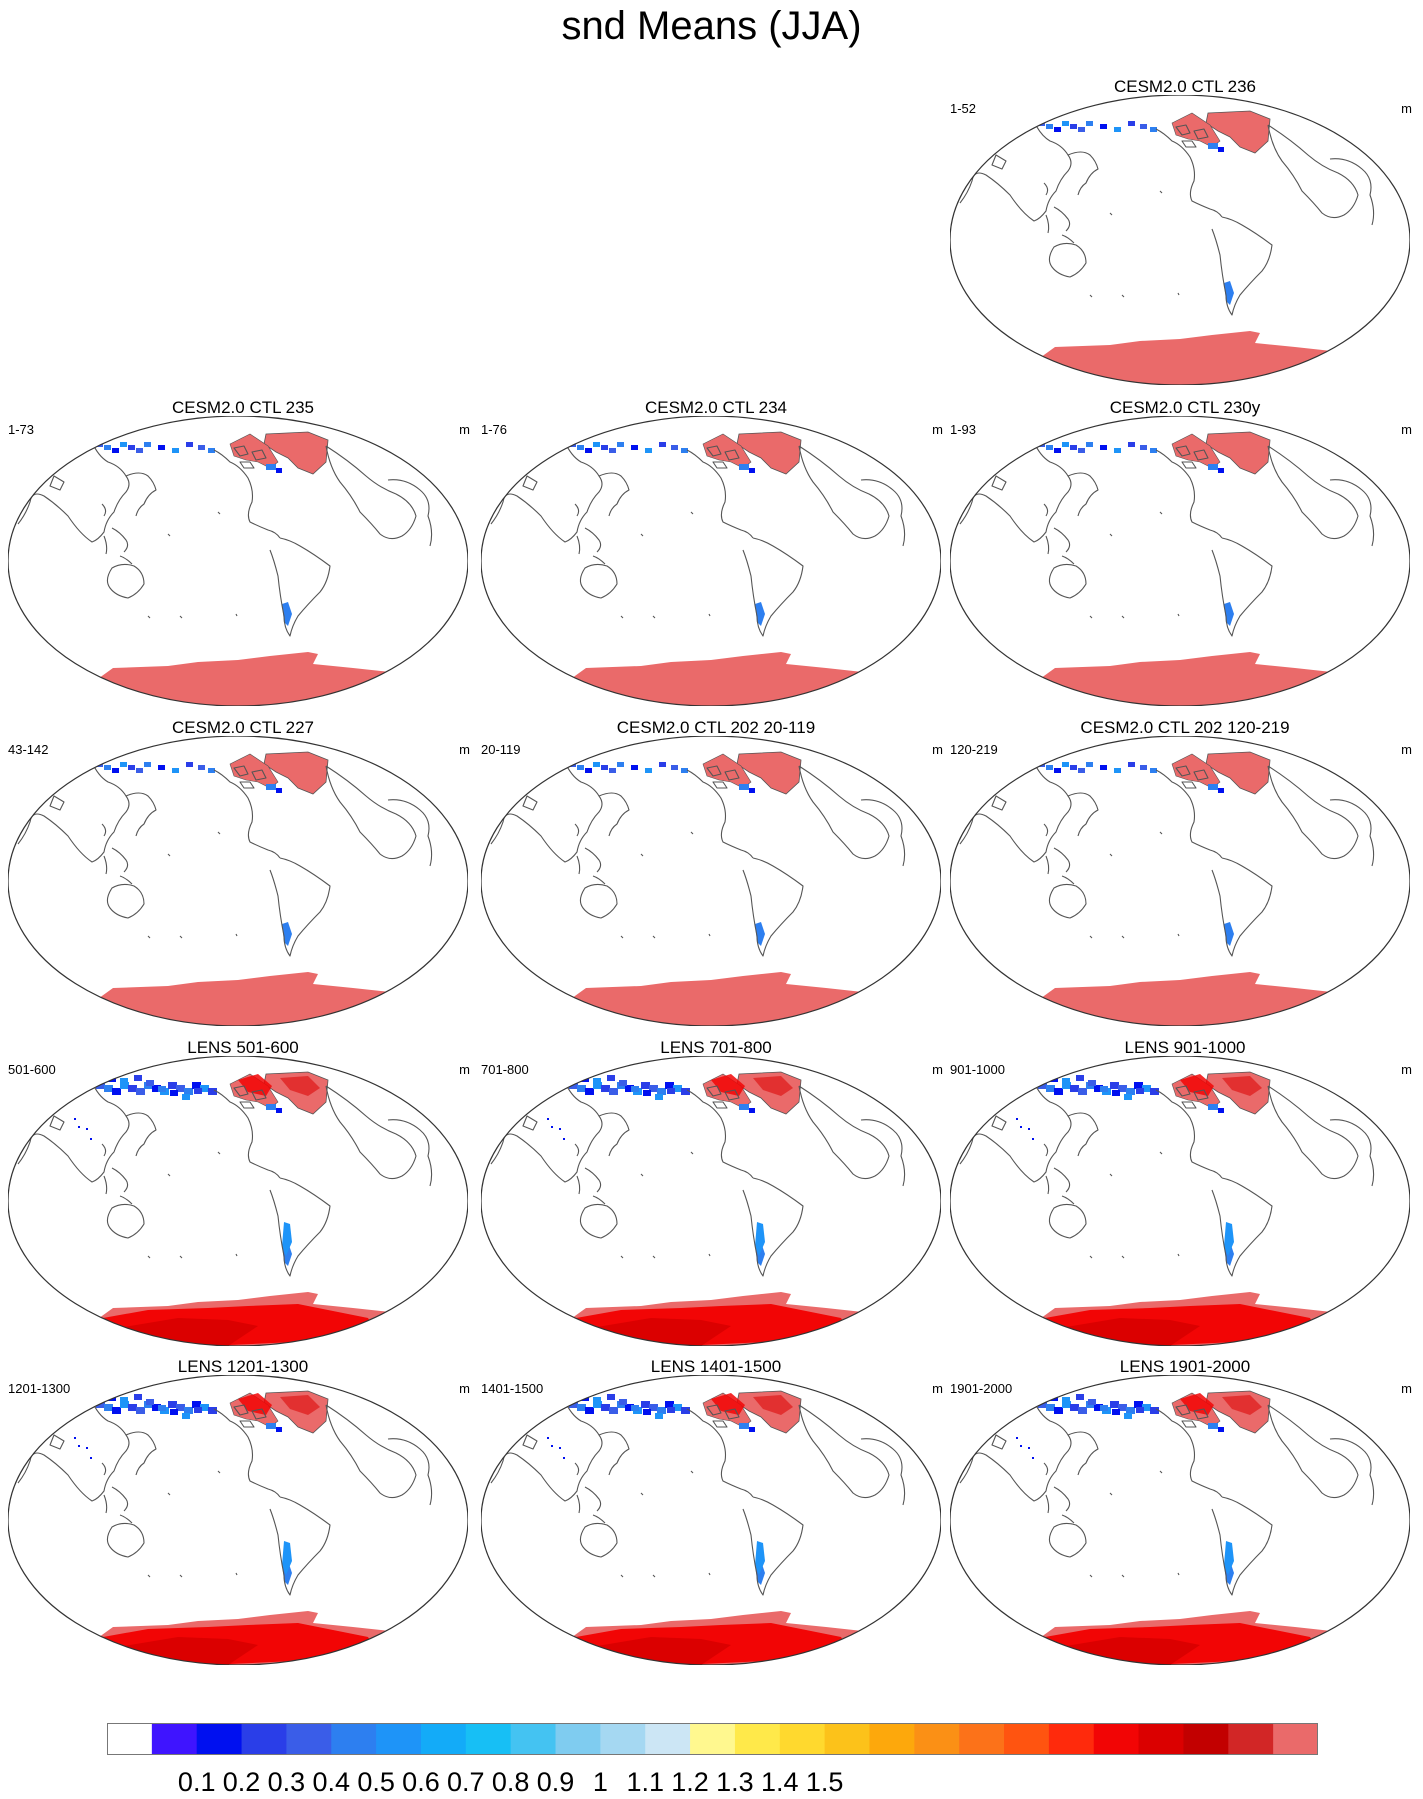 This screenshot has width=1423, height=1799. What do you see at coordinates (1185, 407) in the screenshot?
I see `panel-title: CESM2.0 CTL 230y` at bounding box center [1185, 407].